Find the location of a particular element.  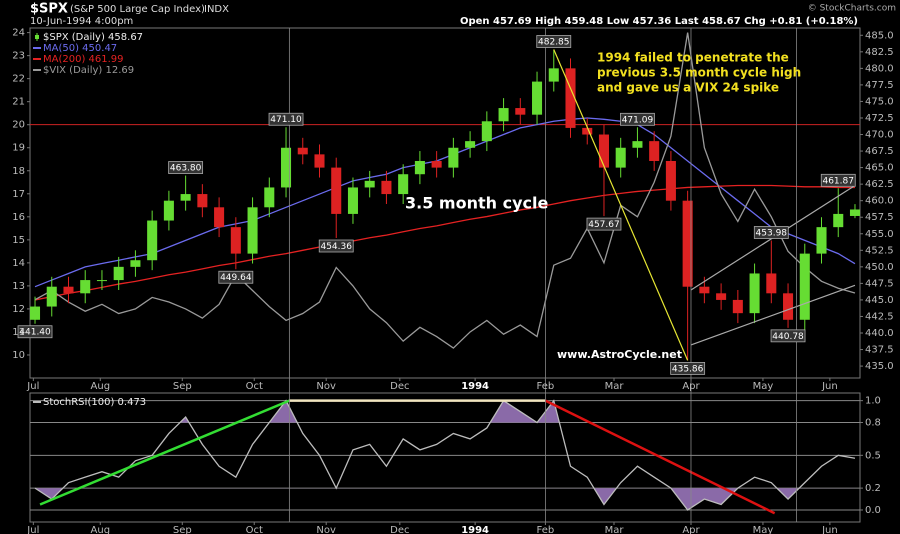

y2-tick-label: 20 is located at coordinates (18, 125).